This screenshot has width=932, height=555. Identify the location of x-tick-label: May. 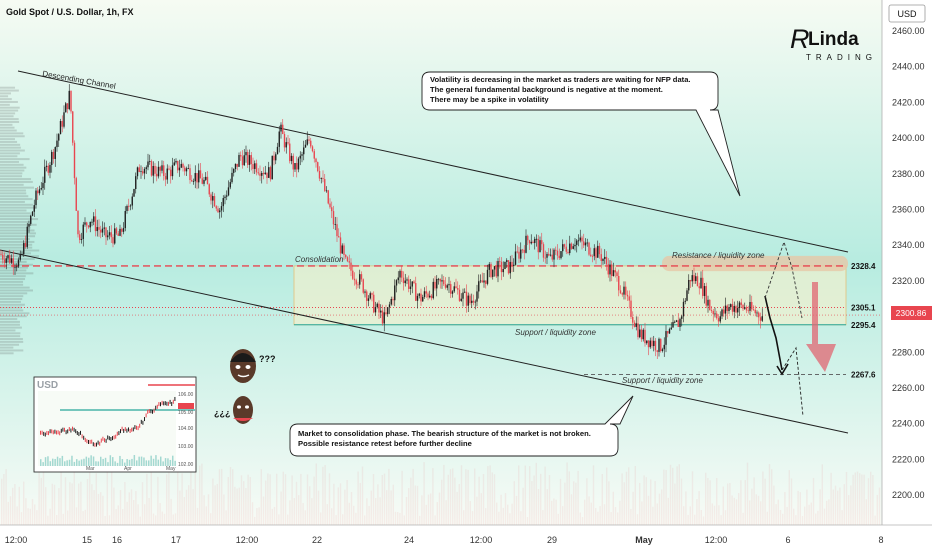
(644, 540).